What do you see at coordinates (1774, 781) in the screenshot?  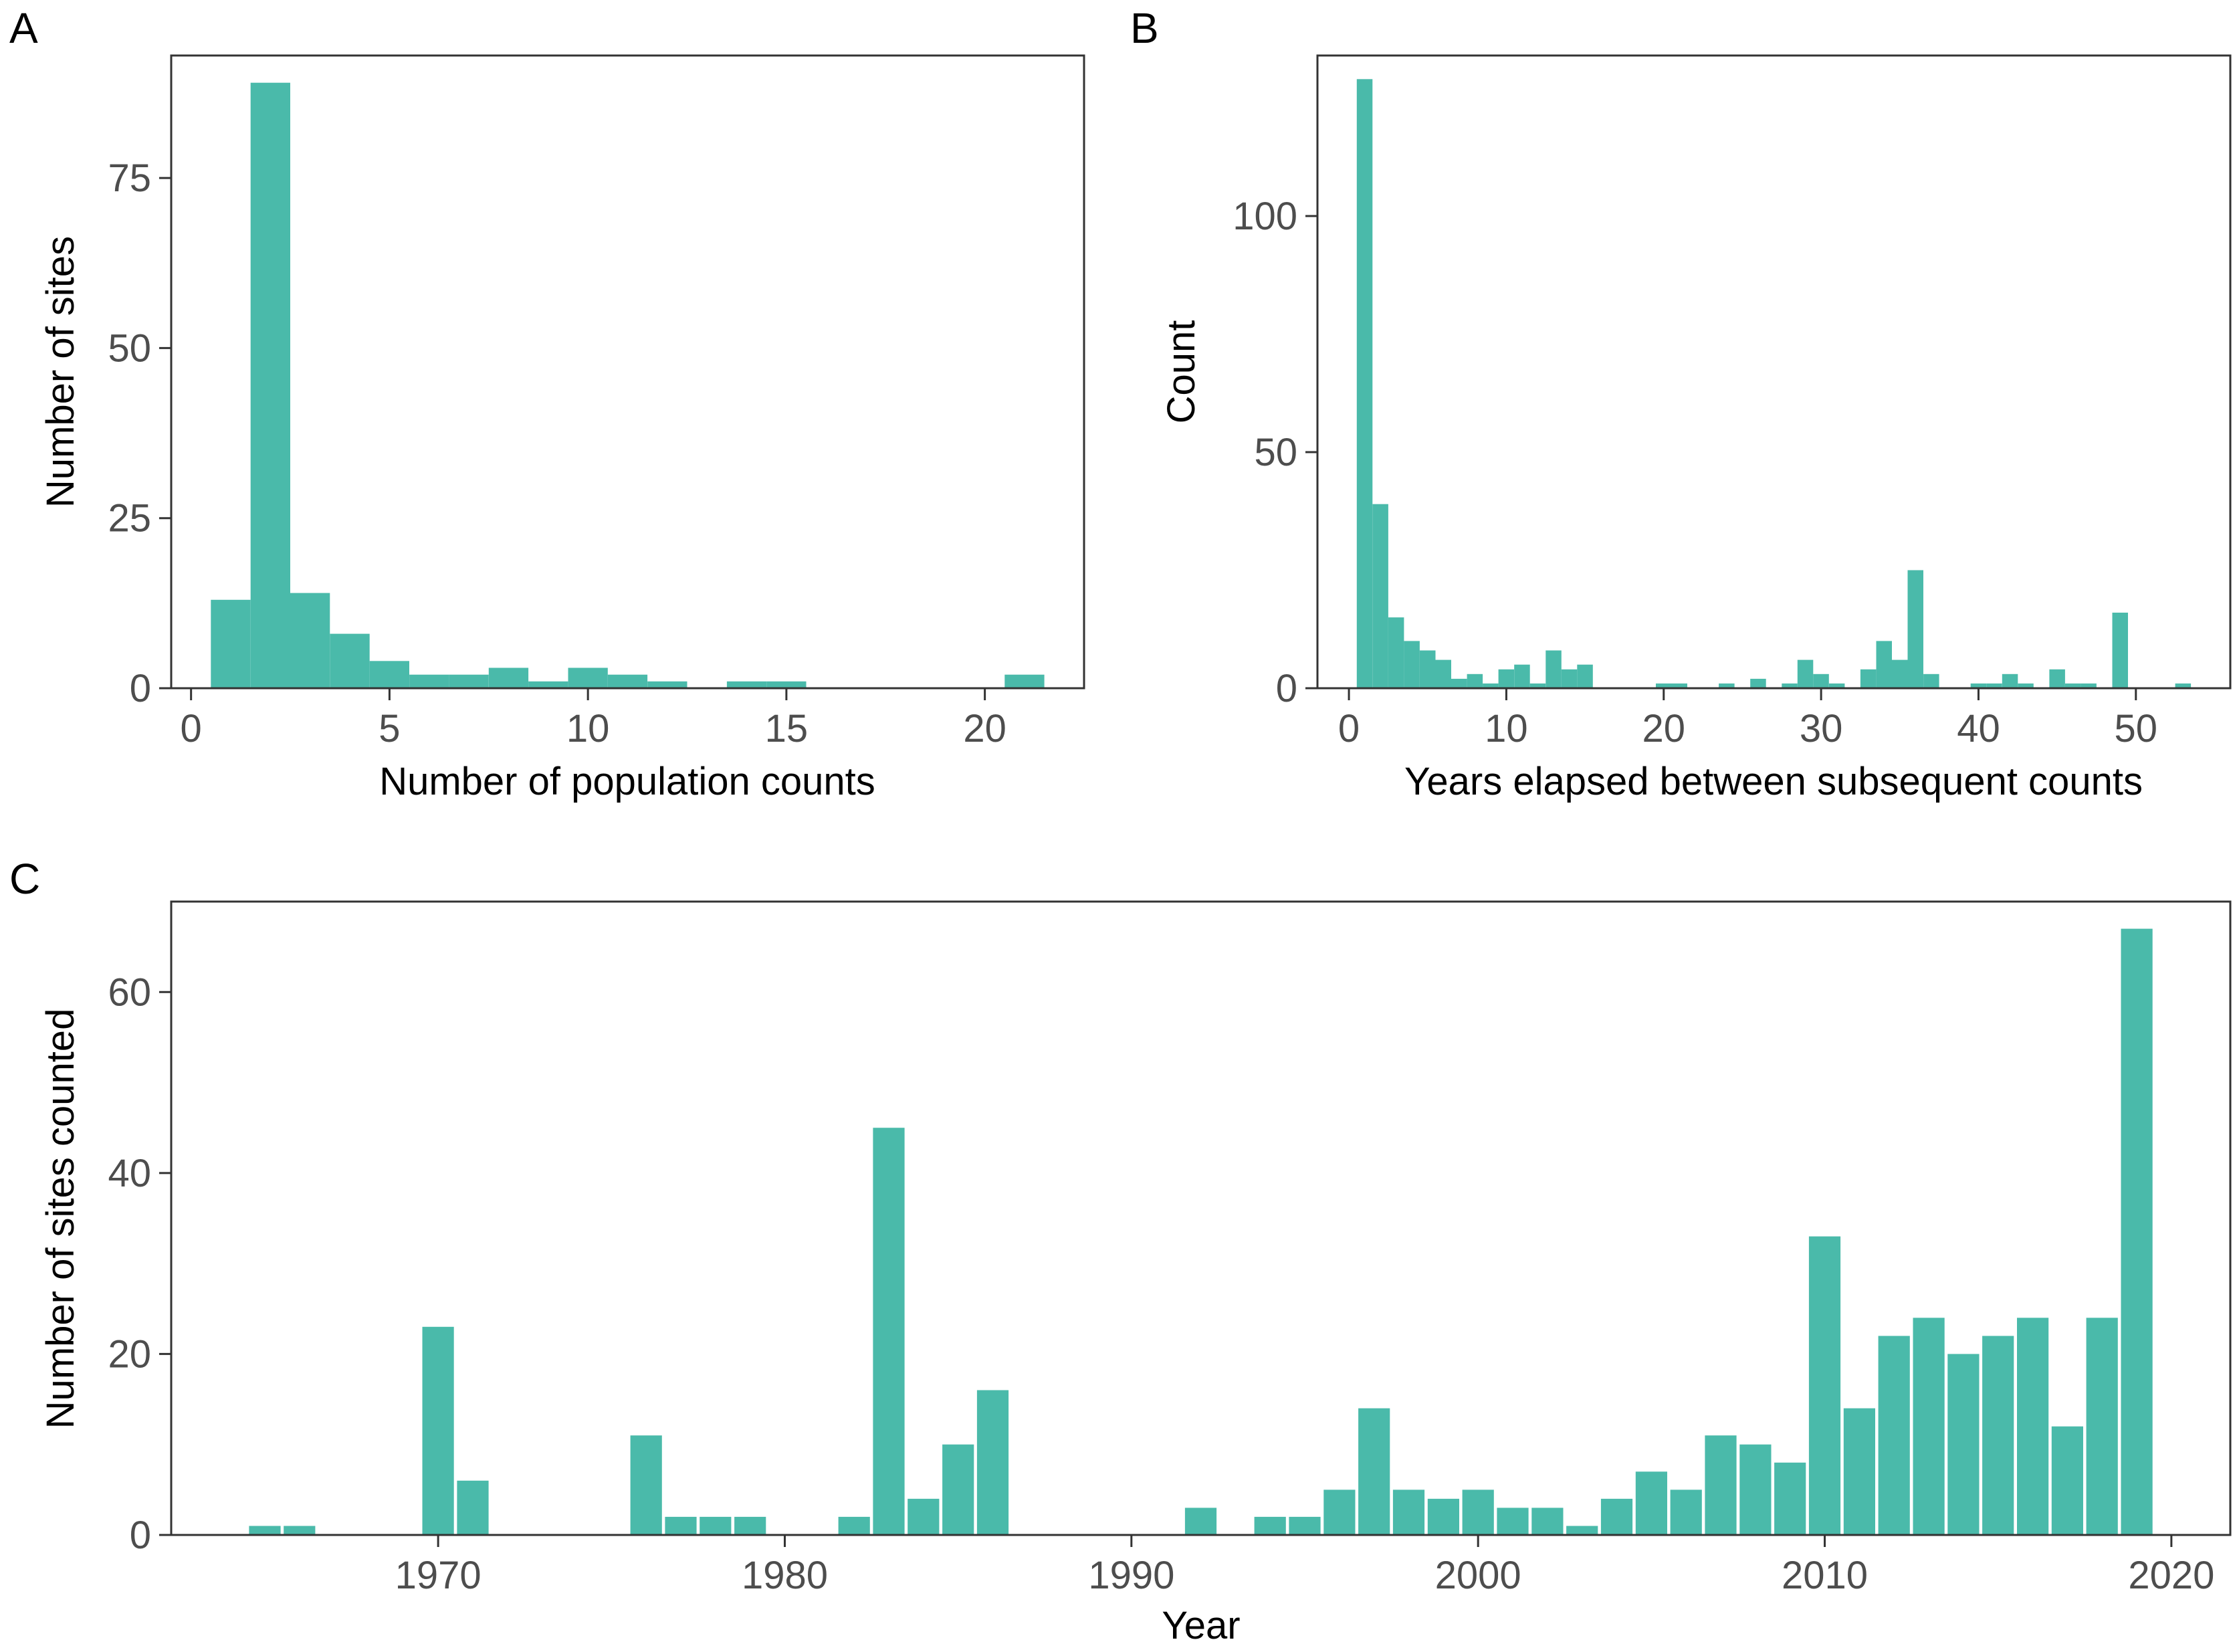 I see `panel-b-x-axis-title: Years elapsed between subsequent counts` at bounding box center [1774, 781].